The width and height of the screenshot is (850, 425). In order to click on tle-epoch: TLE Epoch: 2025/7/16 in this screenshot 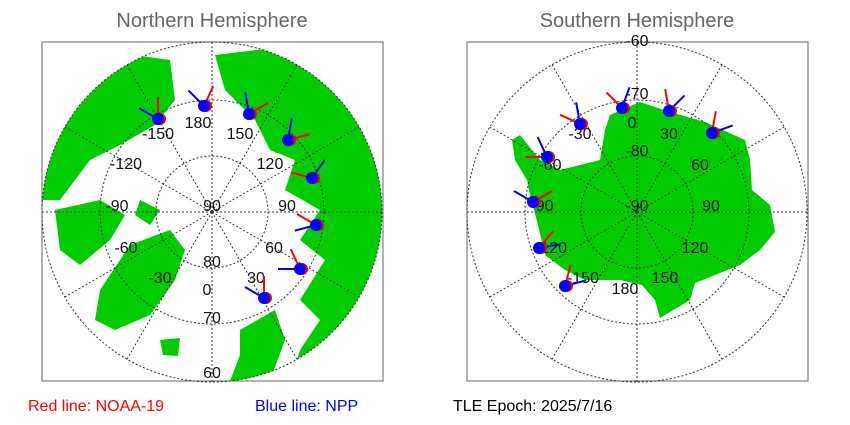, I will do `click(533, 406)`.